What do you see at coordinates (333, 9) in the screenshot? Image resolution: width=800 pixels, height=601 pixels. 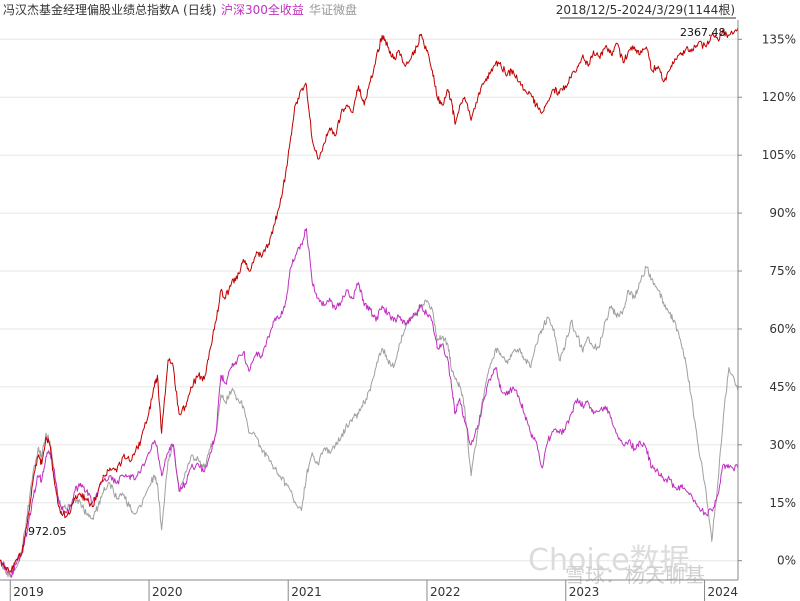 I see `legend-microcap: 华证微盘` at bounding box center [333, 9].